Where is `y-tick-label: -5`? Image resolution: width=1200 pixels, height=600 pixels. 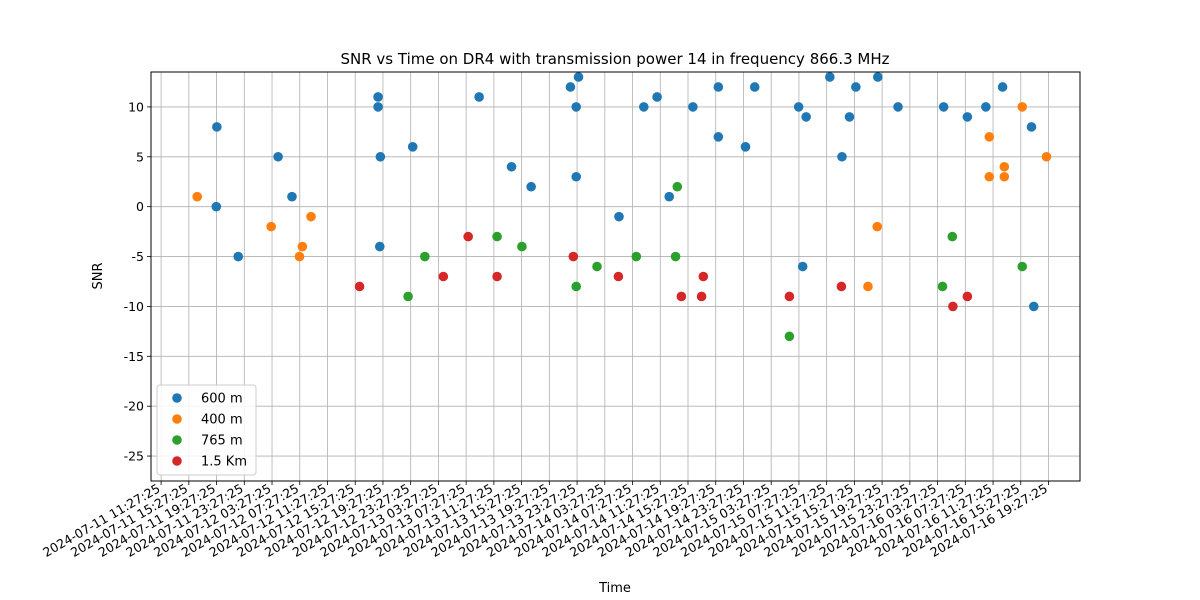
y-tick-label: -5 is located at coordinates (138, 256).